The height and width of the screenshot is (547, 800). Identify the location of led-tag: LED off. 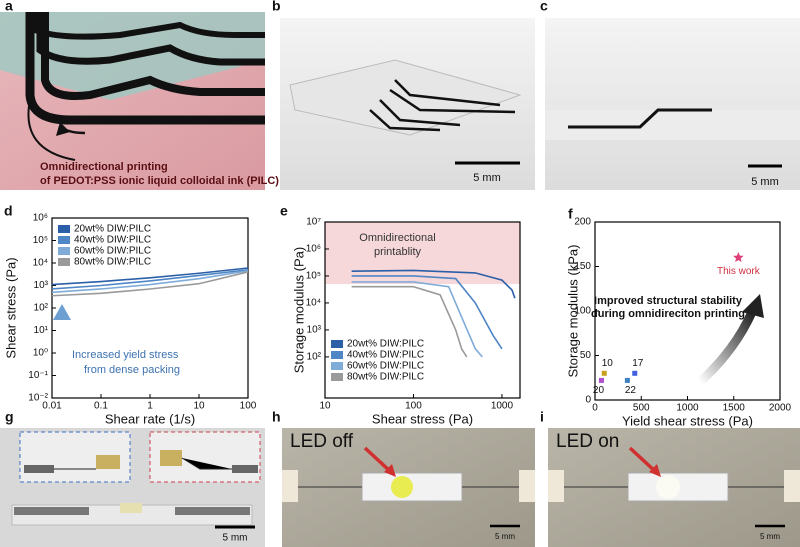
(322, 441).